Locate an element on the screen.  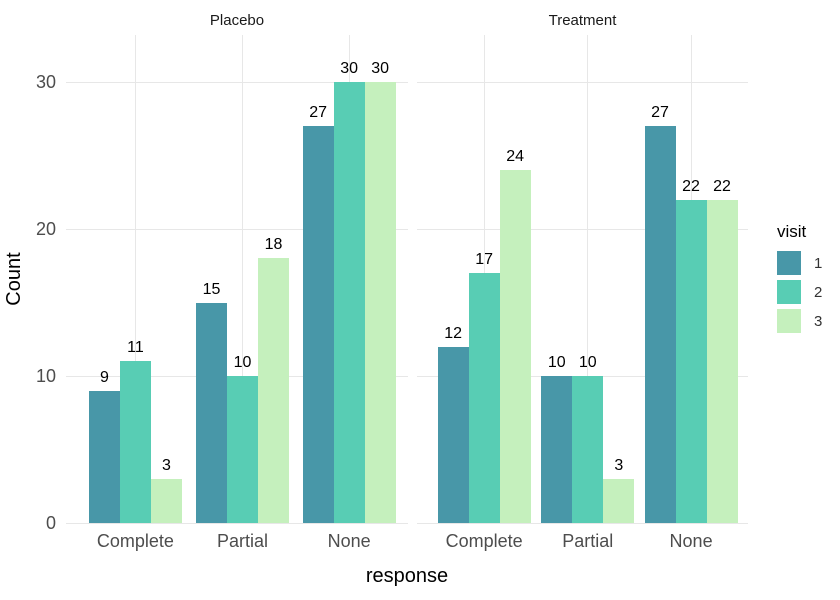
gridline-x-complete is located at coordinates (135, 279).